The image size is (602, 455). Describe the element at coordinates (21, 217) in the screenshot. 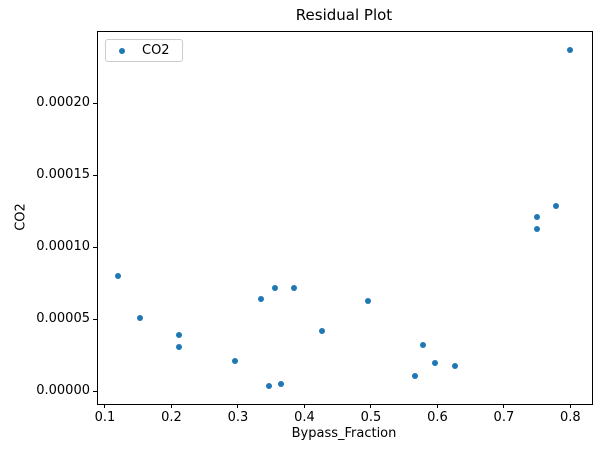

I see `y-axis-label: CO2` at that location.